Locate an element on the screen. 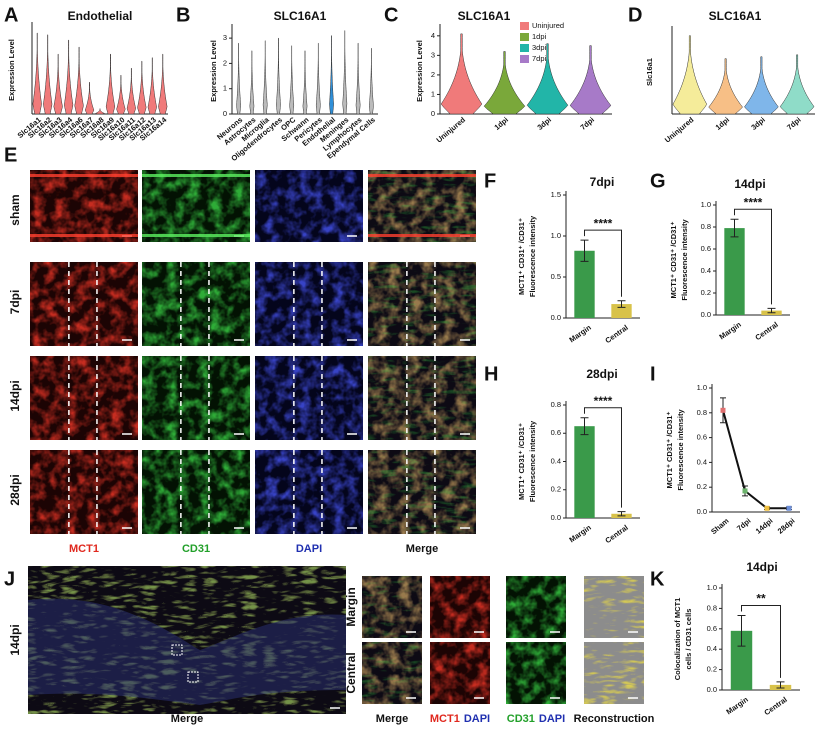 The image size is (819, 731). y-tick-label: 0.6 is located at coordinates (556, 432).